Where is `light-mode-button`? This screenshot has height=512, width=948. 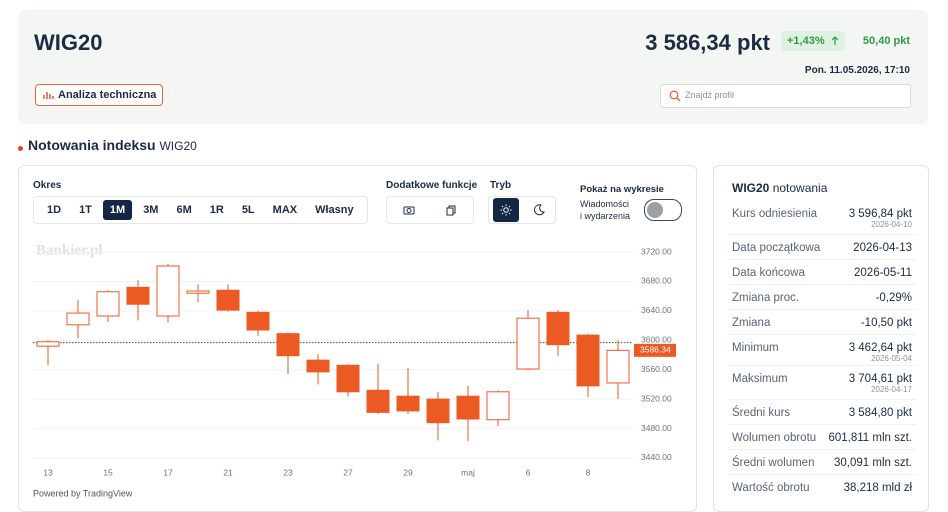 light-mode-button is located at coordinates (505, 210).